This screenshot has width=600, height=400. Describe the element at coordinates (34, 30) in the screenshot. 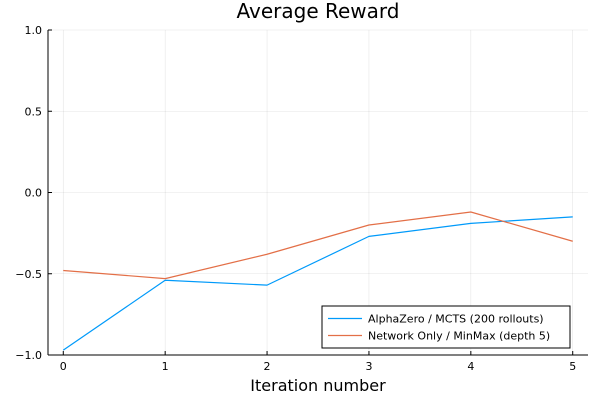

I see `y-tick-label: 1.0` at that location.